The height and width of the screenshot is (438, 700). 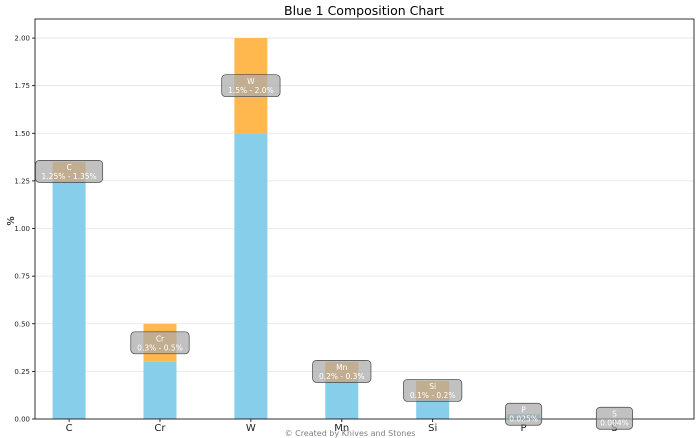 What do you see at coordinates (22, 420) in the screenshot?
I see `y-tick-label: 0.00` at bounding box center [22, 420].